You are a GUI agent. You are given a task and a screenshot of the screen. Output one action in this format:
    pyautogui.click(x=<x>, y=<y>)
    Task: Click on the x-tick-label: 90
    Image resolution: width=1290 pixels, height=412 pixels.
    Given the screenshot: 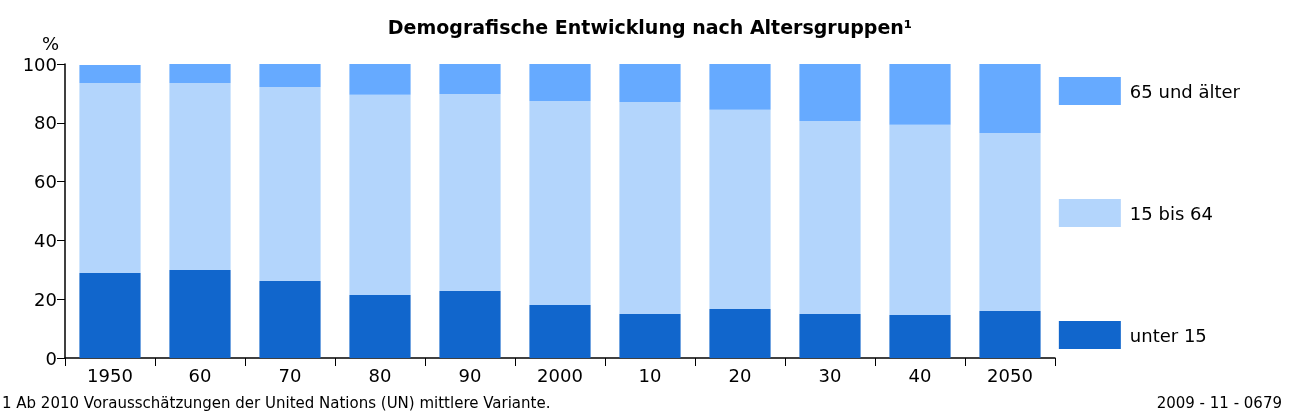 What is the action you would take?
    pyautogui.click(x=470, y=375)
    